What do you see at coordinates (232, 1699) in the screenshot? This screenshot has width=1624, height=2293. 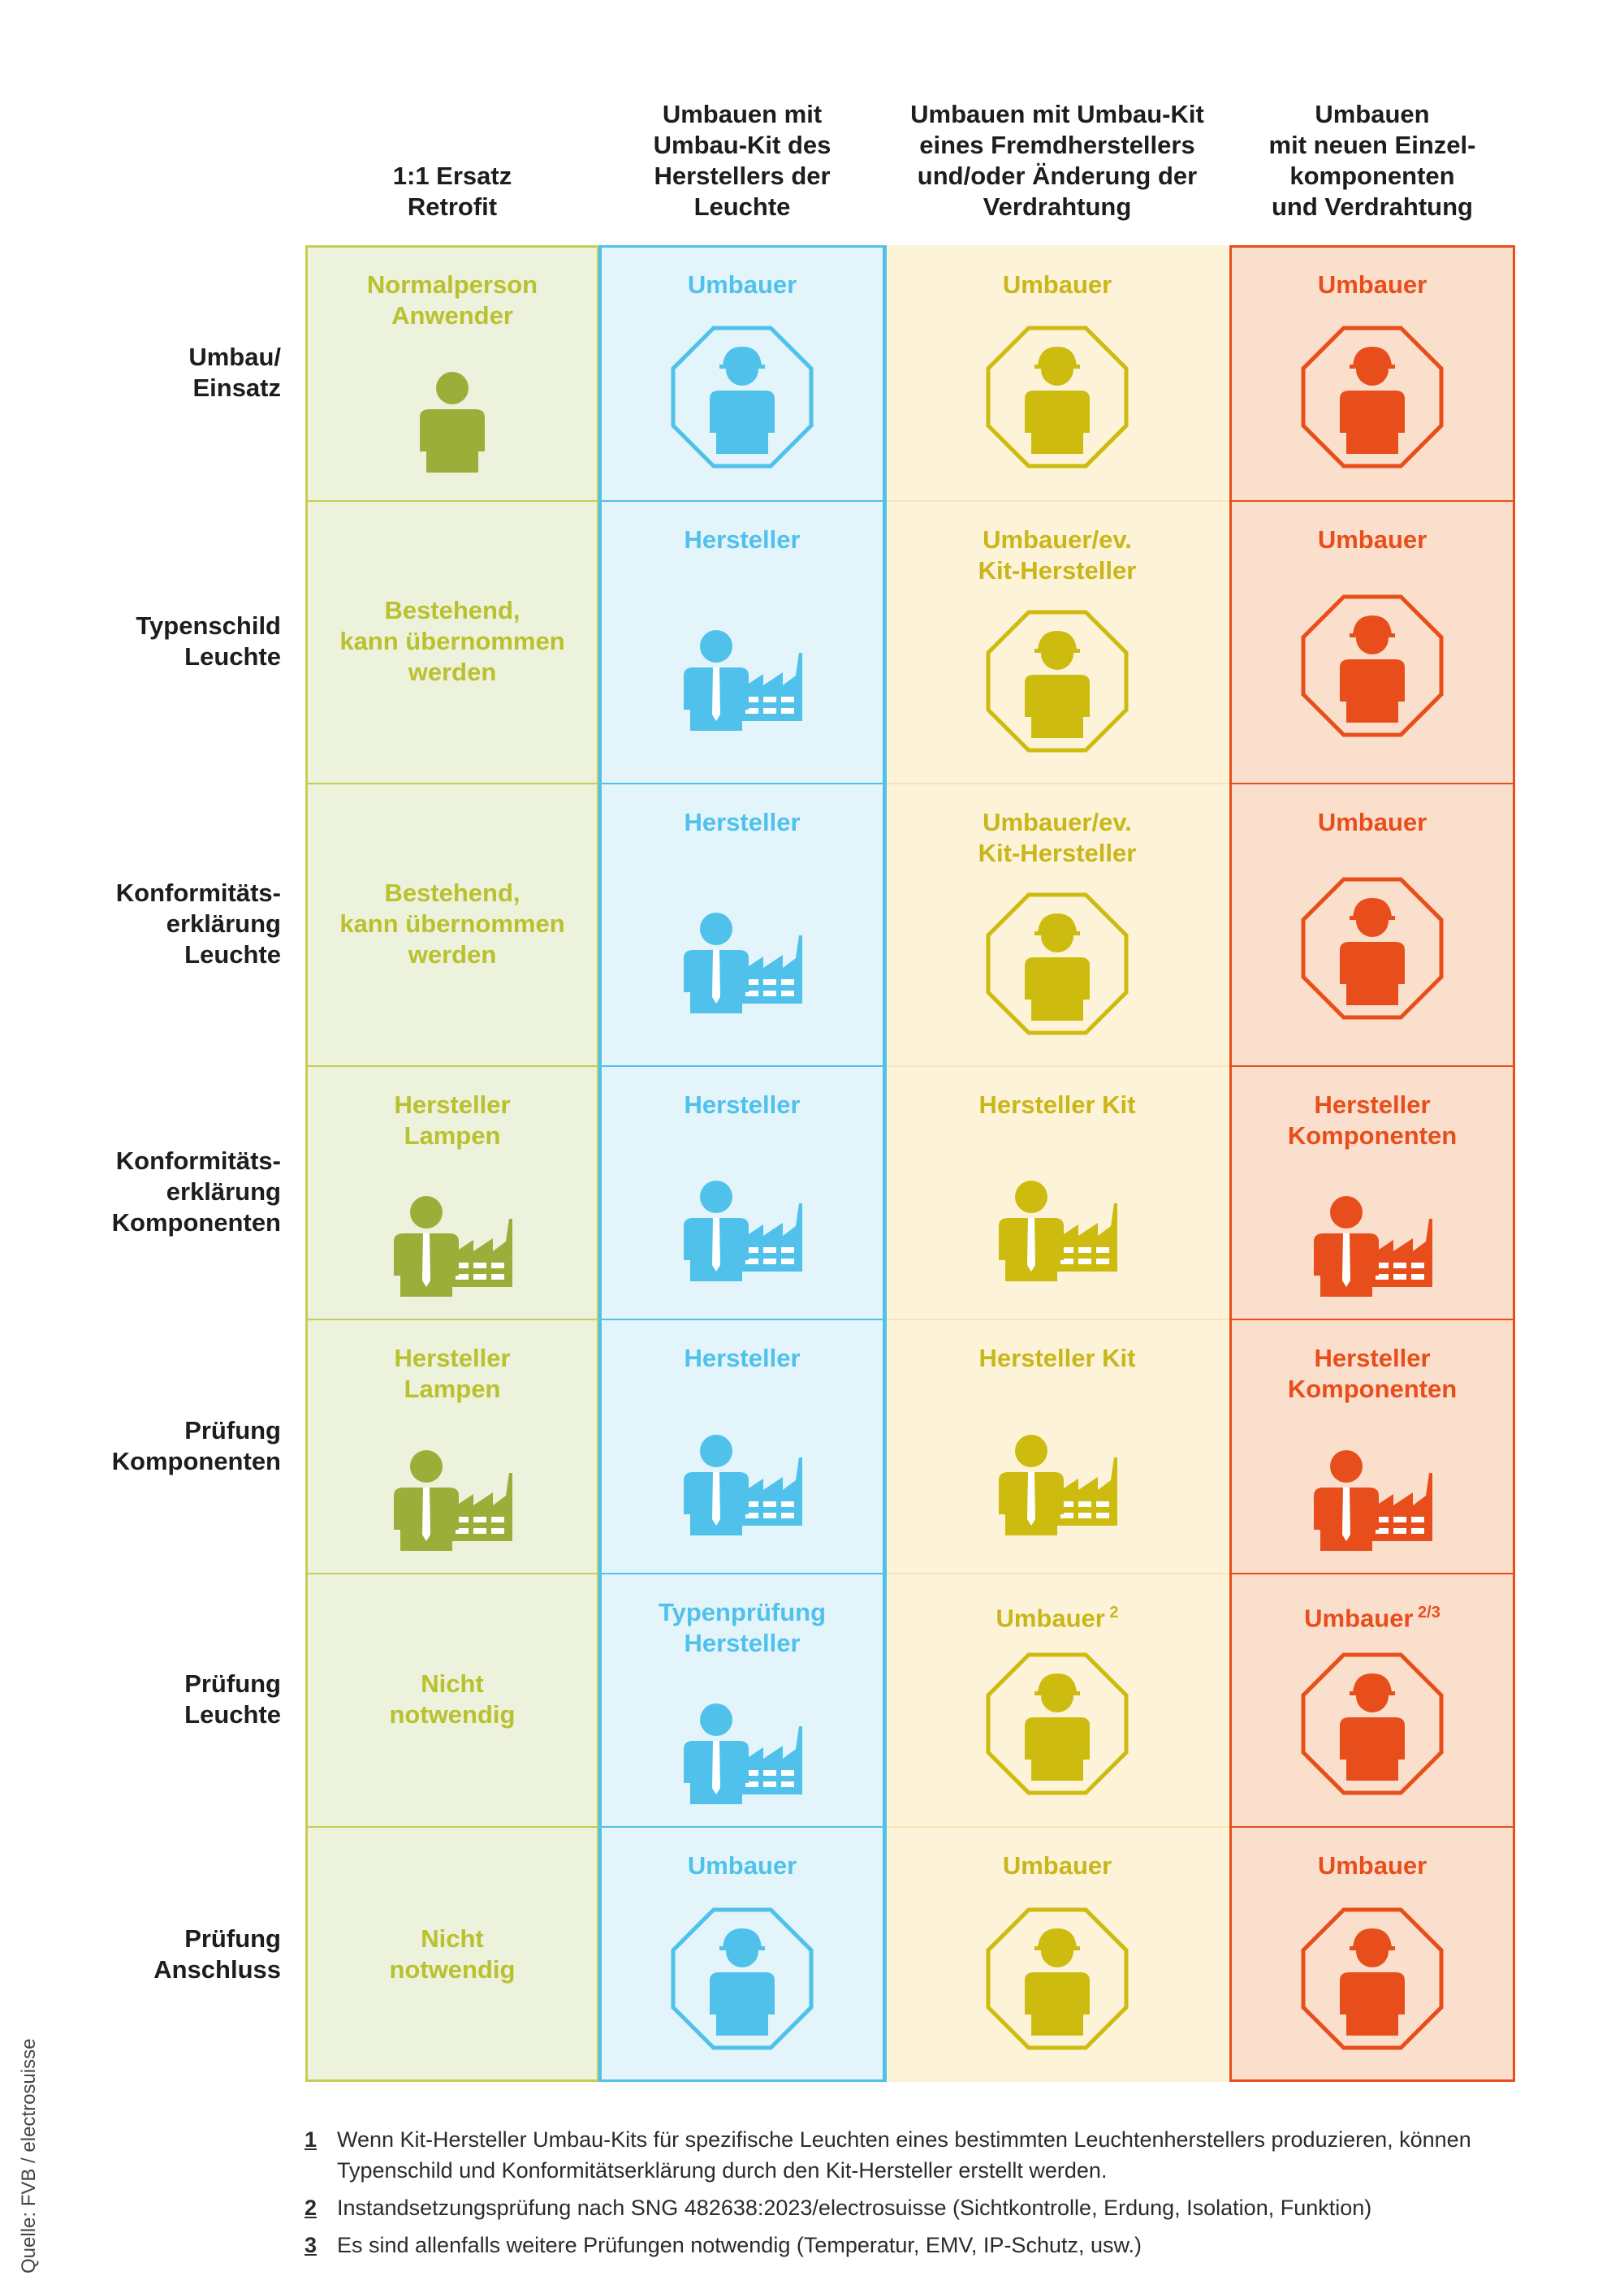 I see `row-header-6: Prüfung Leuchte` at bounding box center [232, 1699].